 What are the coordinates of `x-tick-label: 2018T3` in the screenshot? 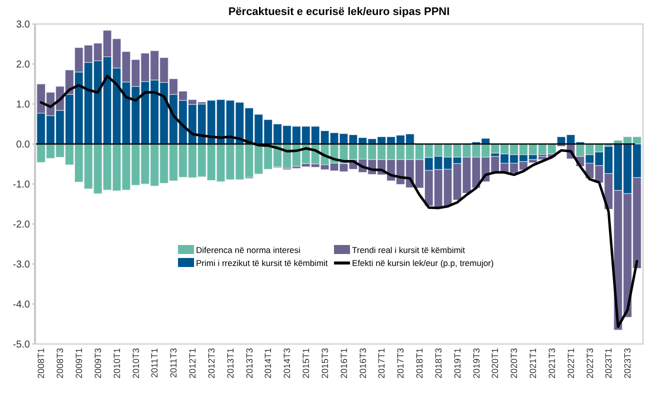 It's located at (438, 363).